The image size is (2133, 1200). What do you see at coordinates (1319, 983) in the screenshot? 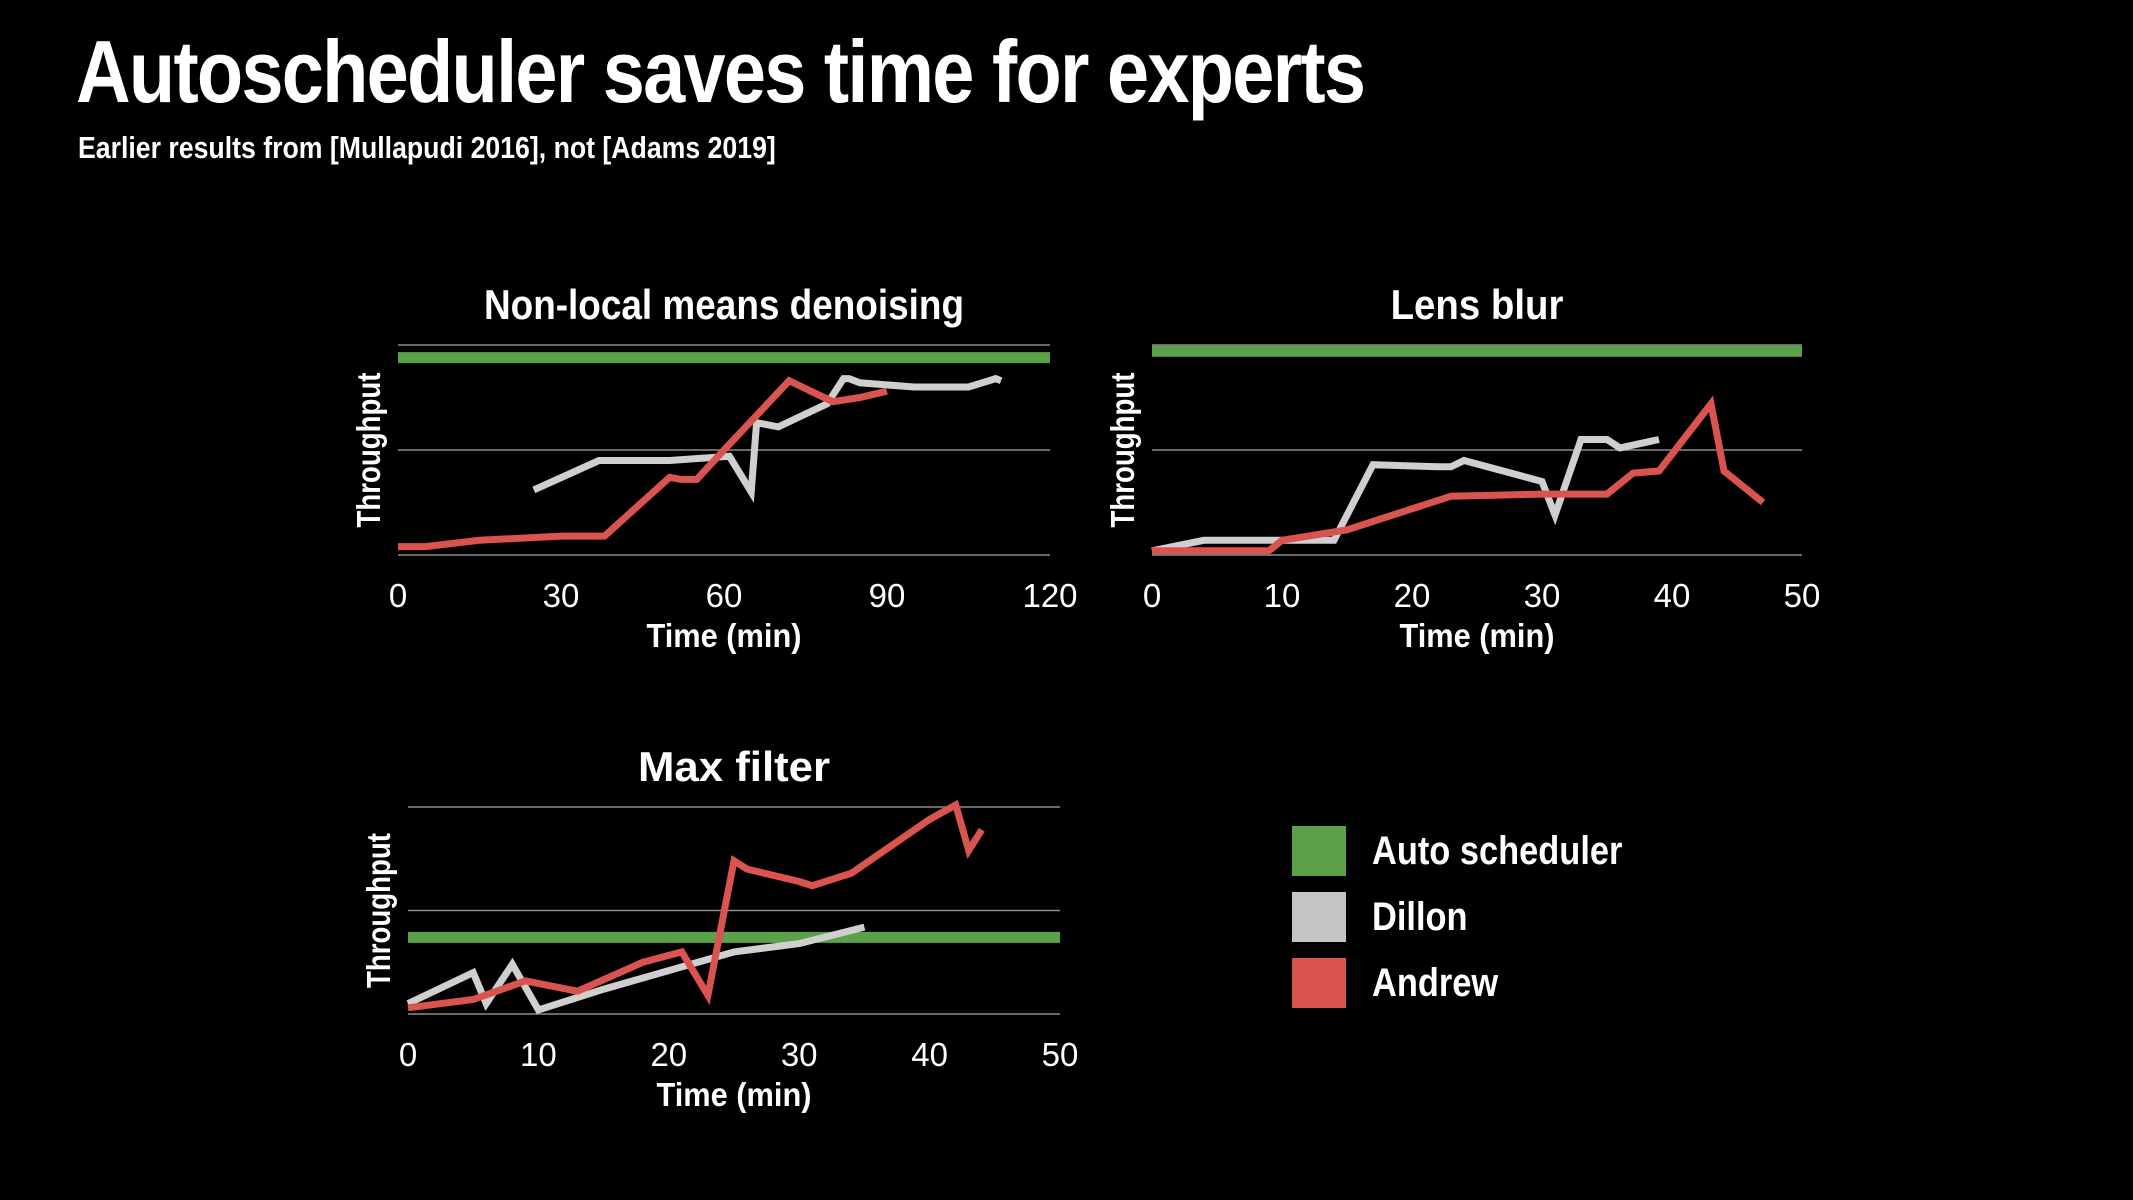
I see `legend-swatch-andrew` at bounding box center [1319, 983].